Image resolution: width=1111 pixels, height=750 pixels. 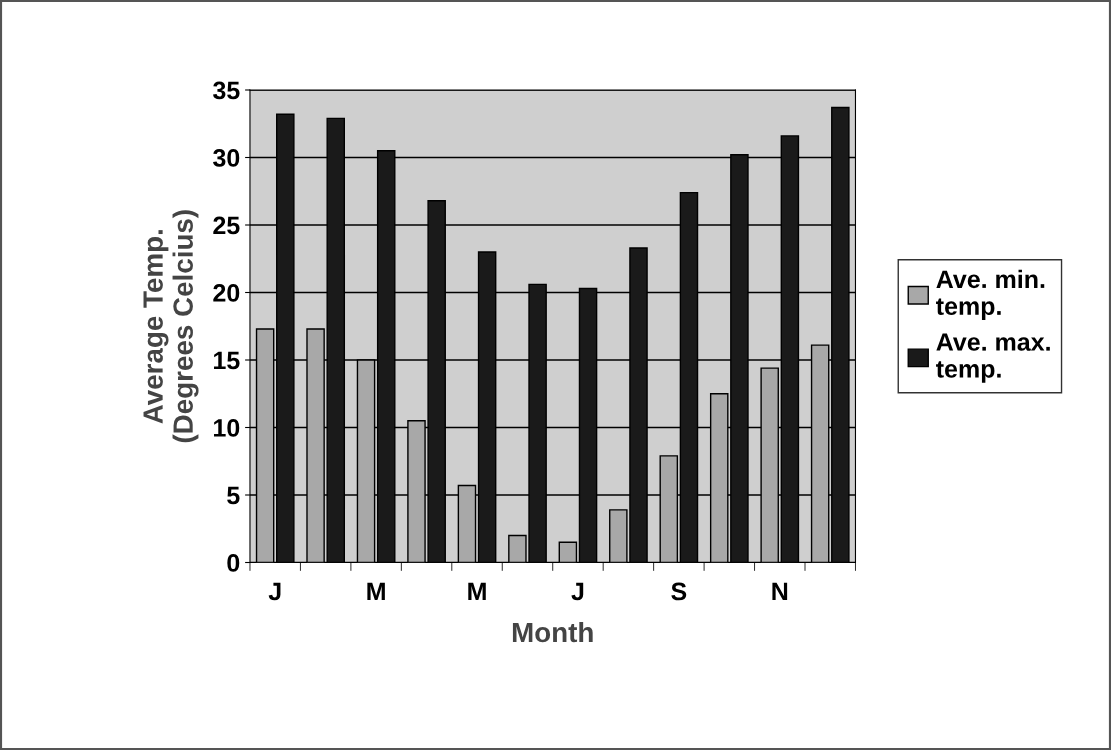 I want to click on bar, so click(x=568, y=552).